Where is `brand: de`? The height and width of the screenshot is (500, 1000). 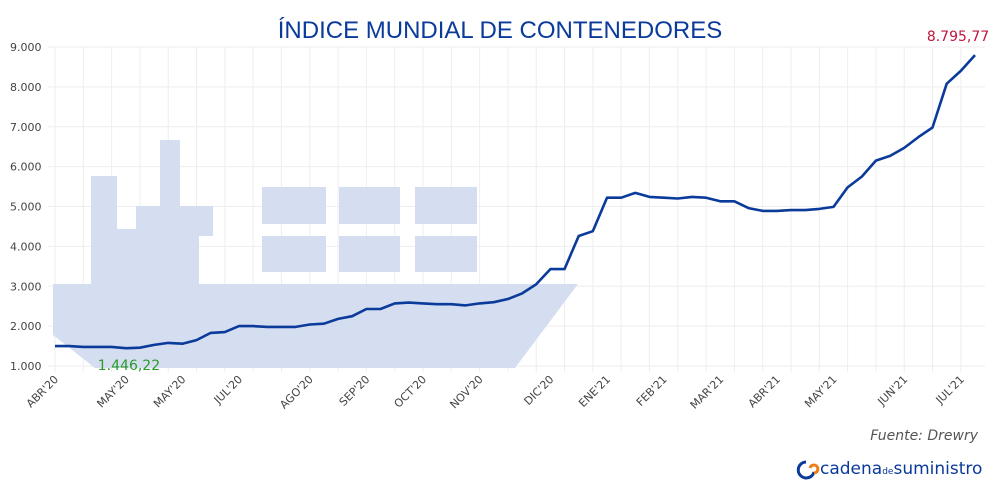
brand: de is located at coordinates (888, 472).